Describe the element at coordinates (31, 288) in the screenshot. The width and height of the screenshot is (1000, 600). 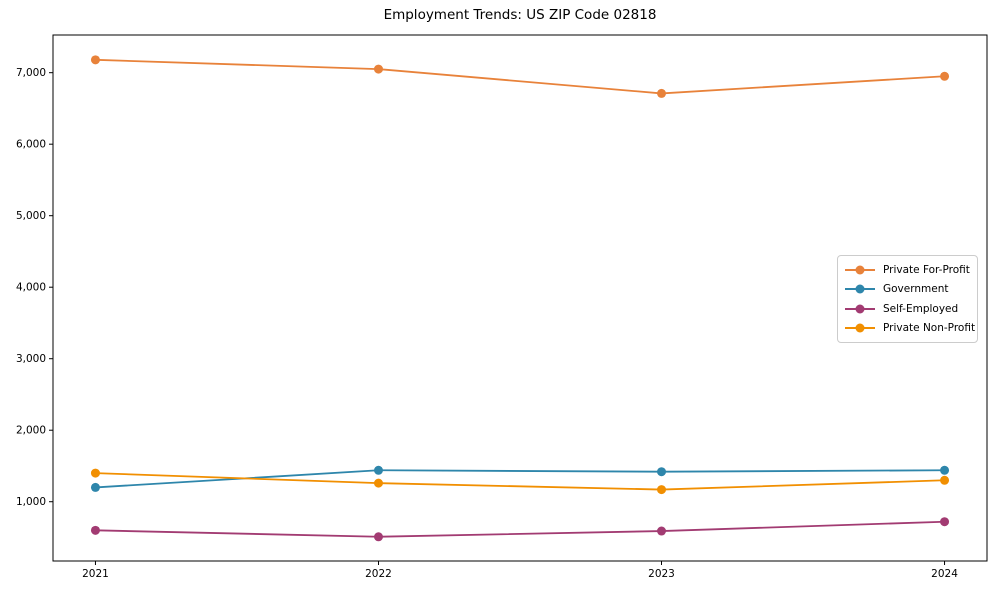
I see `y-axis-tick-label: 4,000` at that location.